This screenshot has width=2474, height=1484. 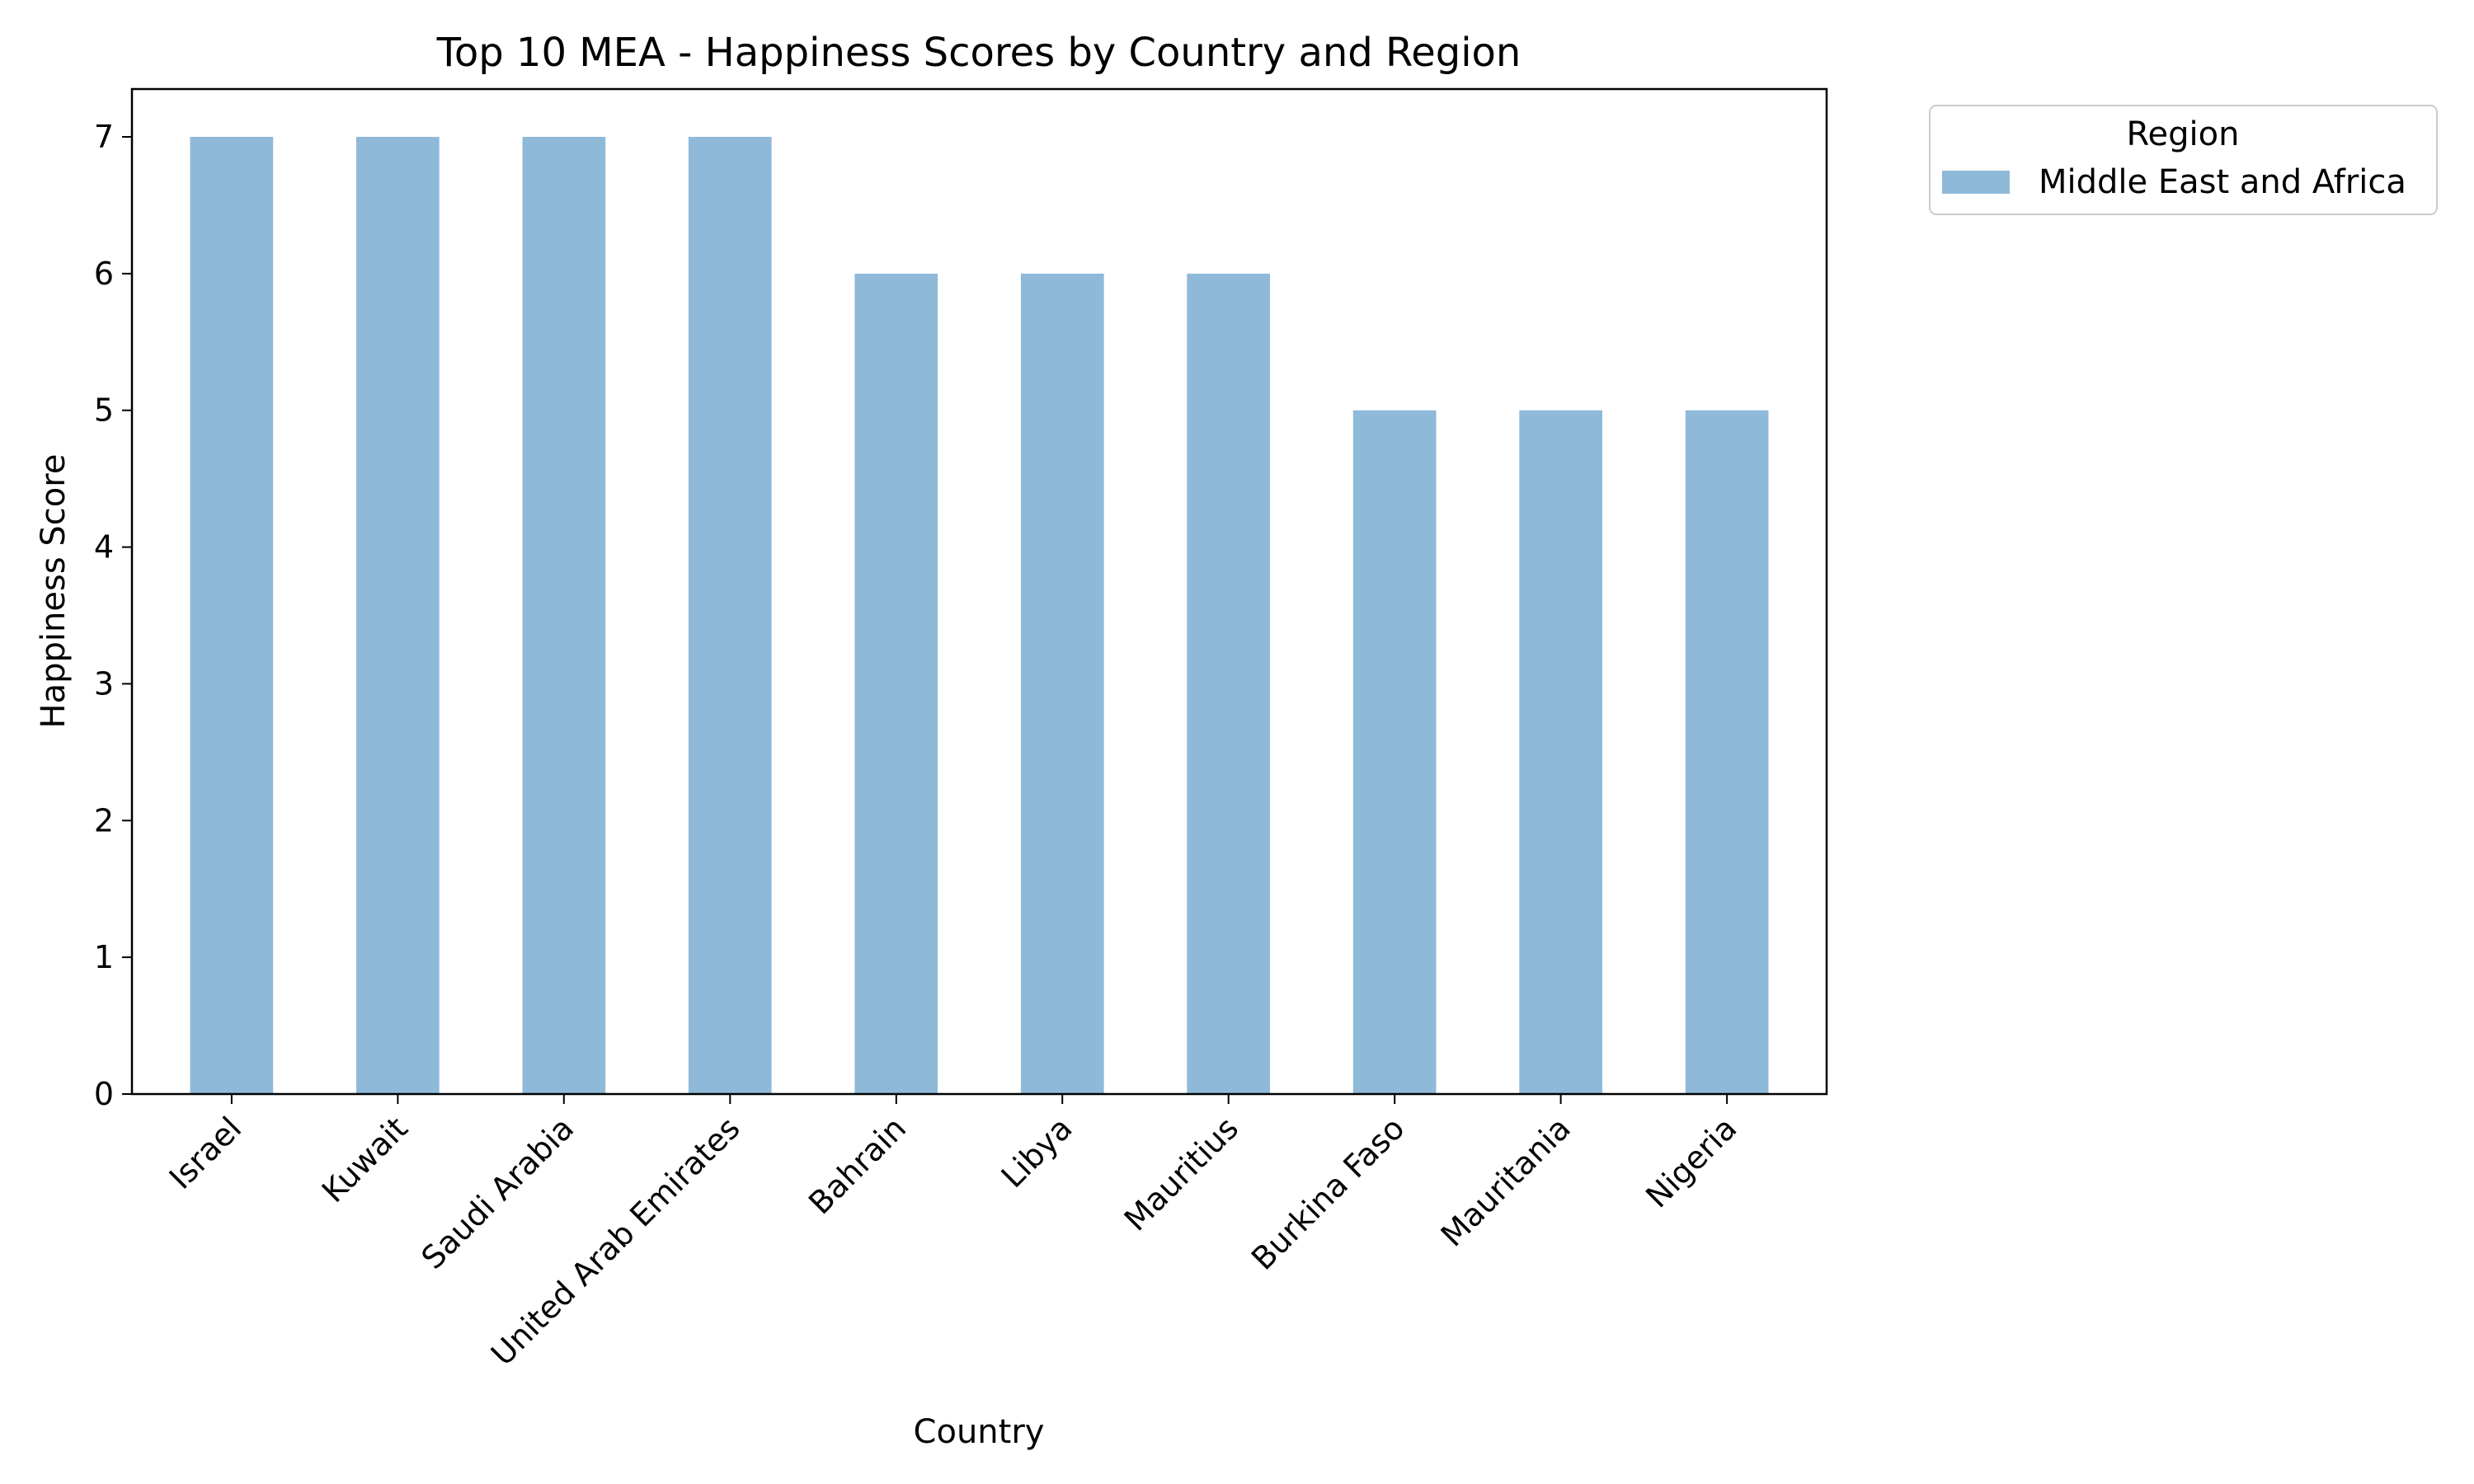 I want to click on x-tick-label: Saudi Arabia, so click(x=498, y=1193).